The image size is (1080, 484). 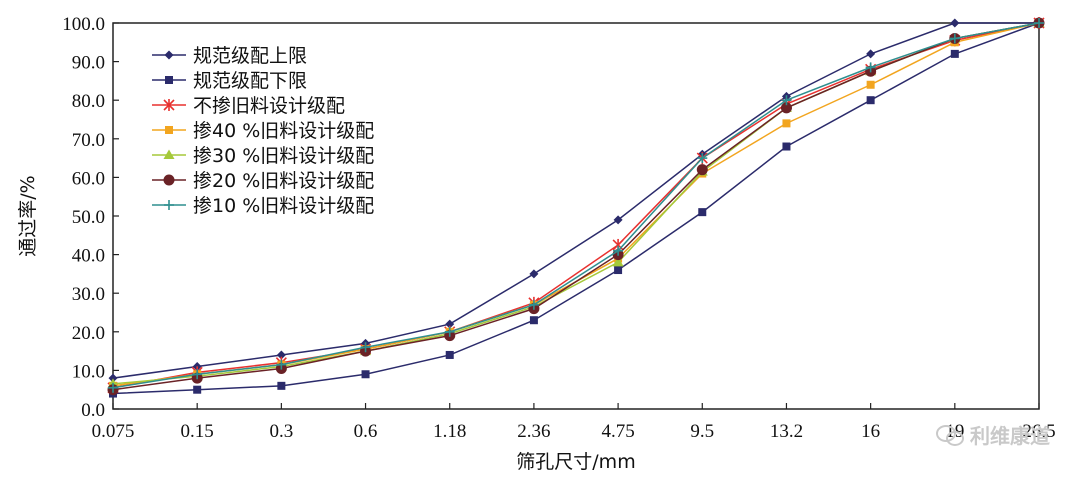 I want to click on legend-item: 掺40 %旧料设计级配, so click(x=263, y=131).